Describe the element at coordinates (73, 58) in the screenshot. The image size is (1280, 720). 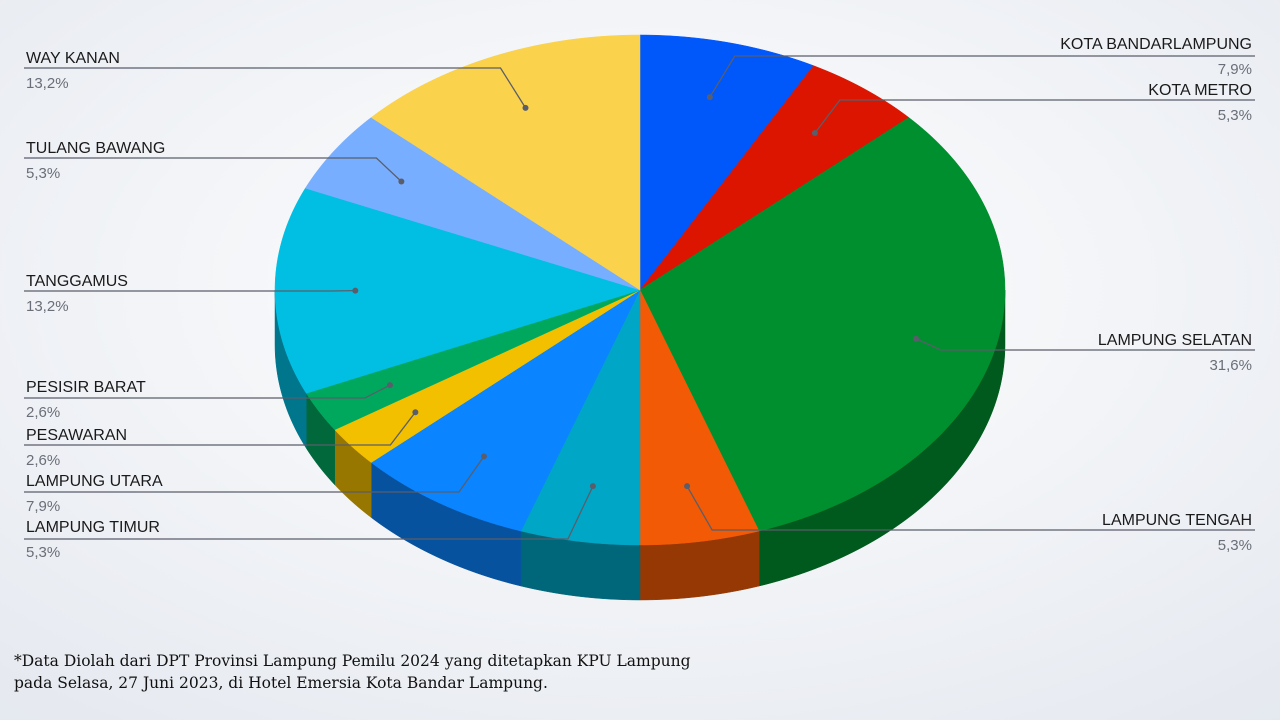
I see `slice-label: WAY KANAN` at that location.